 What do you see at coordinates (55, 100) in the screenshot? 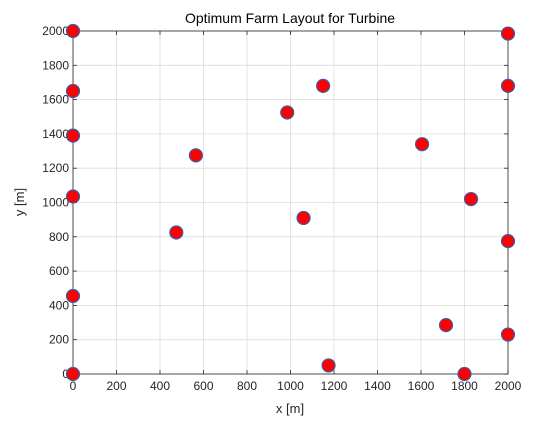
I see `y-tick-label: 1600` at bounding box center [55, 100].